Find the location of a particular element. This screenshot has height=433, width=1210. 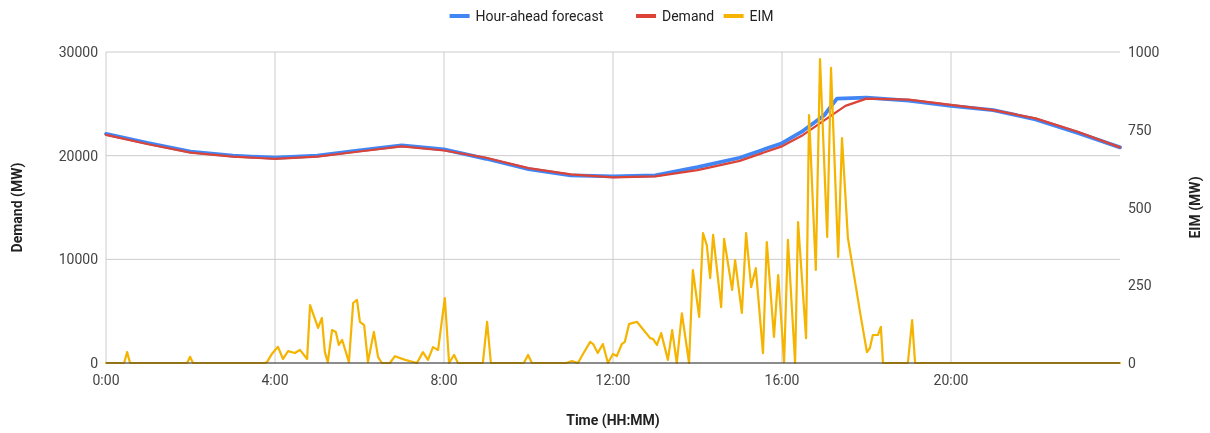

y2-axis-title: EIM (MW) is located at coordinates (1195, 207).